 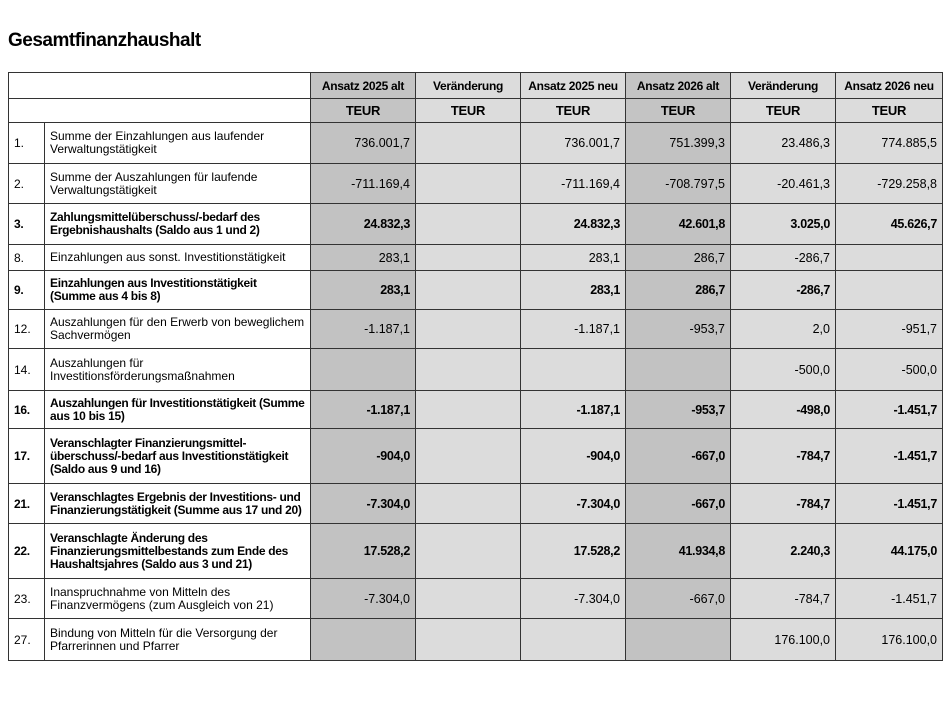 I want to click on value-cell: 736.001,7, so click(x=573, y=143).